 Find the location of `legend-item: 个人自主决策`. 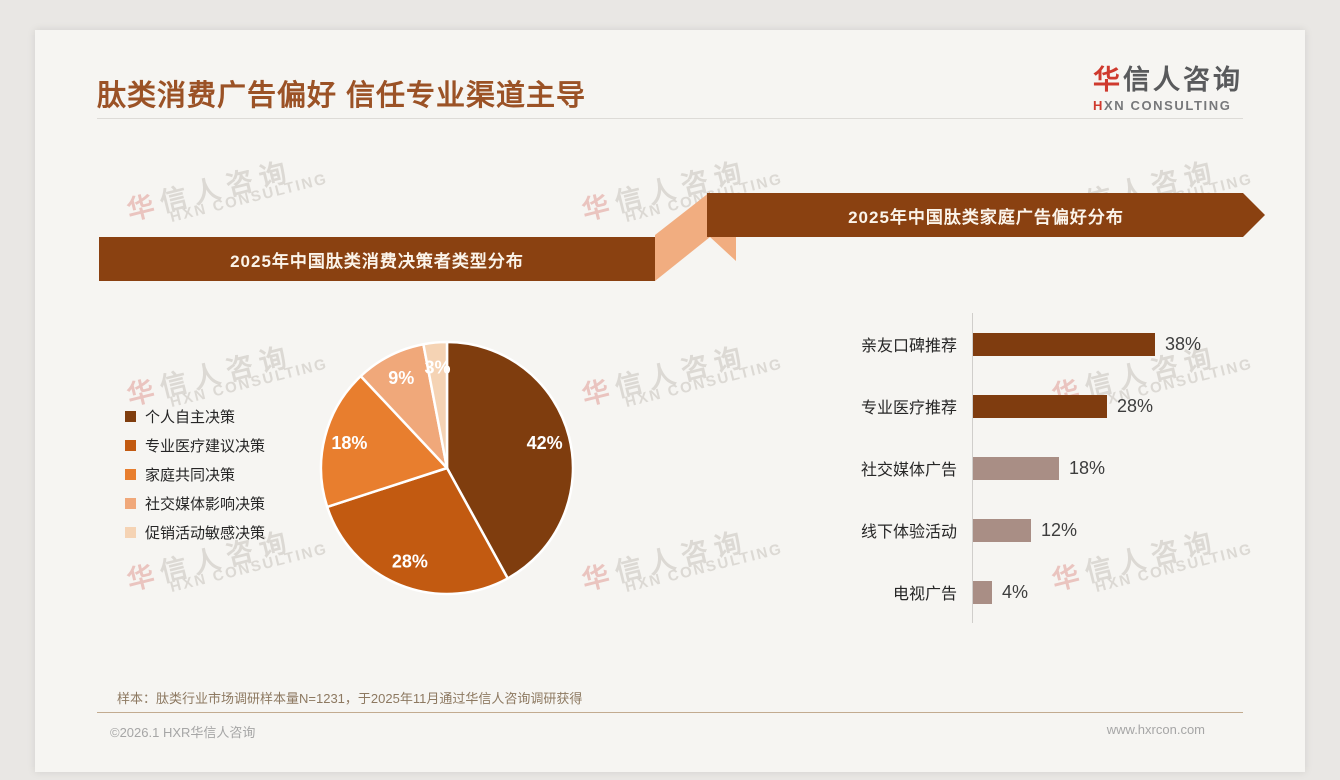

legend-item: 个人自主决策 is located at coordinates (195, 416).